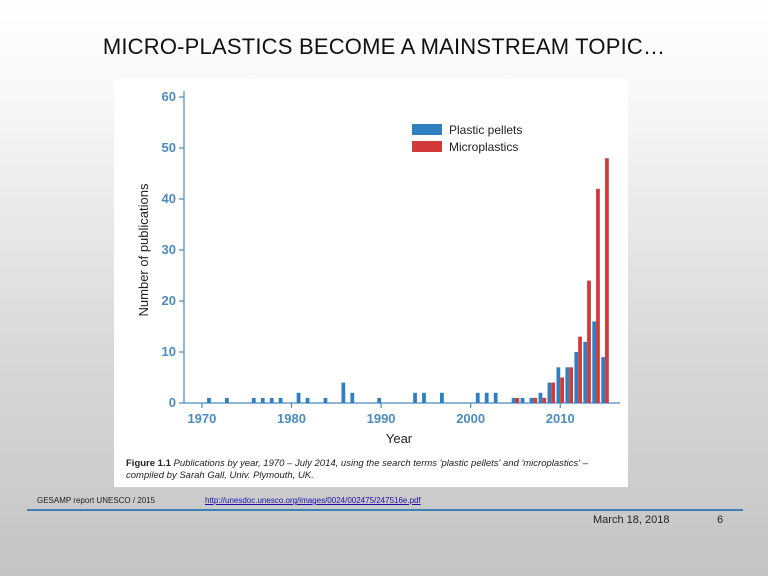 This screenshot has height=576, width=768. I want to click on slide-date: March 18, 2018, so click(631, 520).